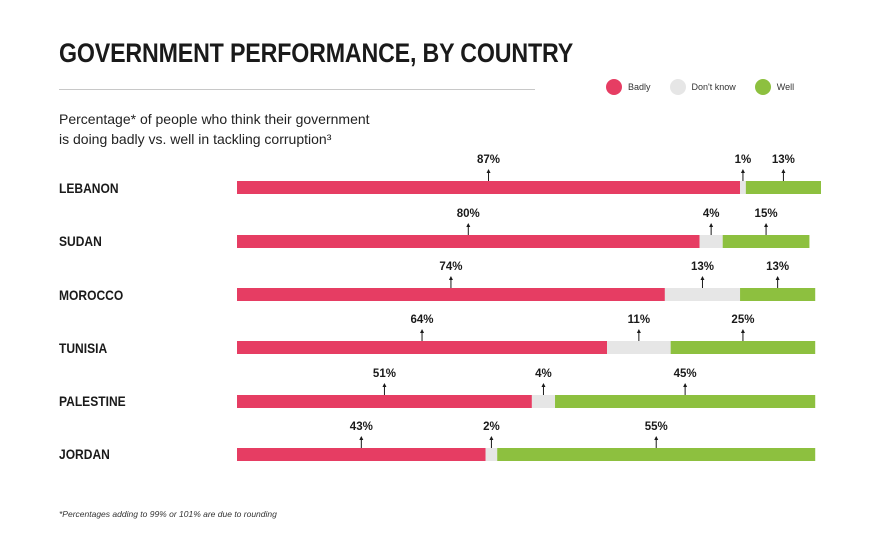  I want to click on leader-arrow-lebanon-badly, so click(488, 171).